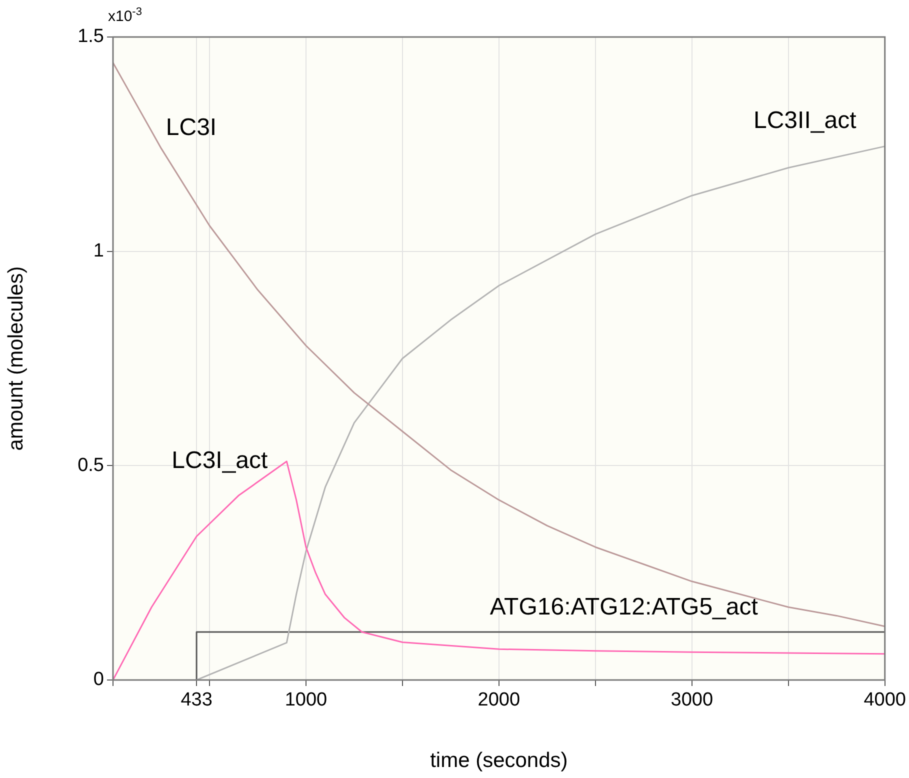  What do you see at coordinates (624, 607) in the screenshot?
I see `series-label: ATG16:ATG12:ATG5_act` at bounding box center [624, 607].